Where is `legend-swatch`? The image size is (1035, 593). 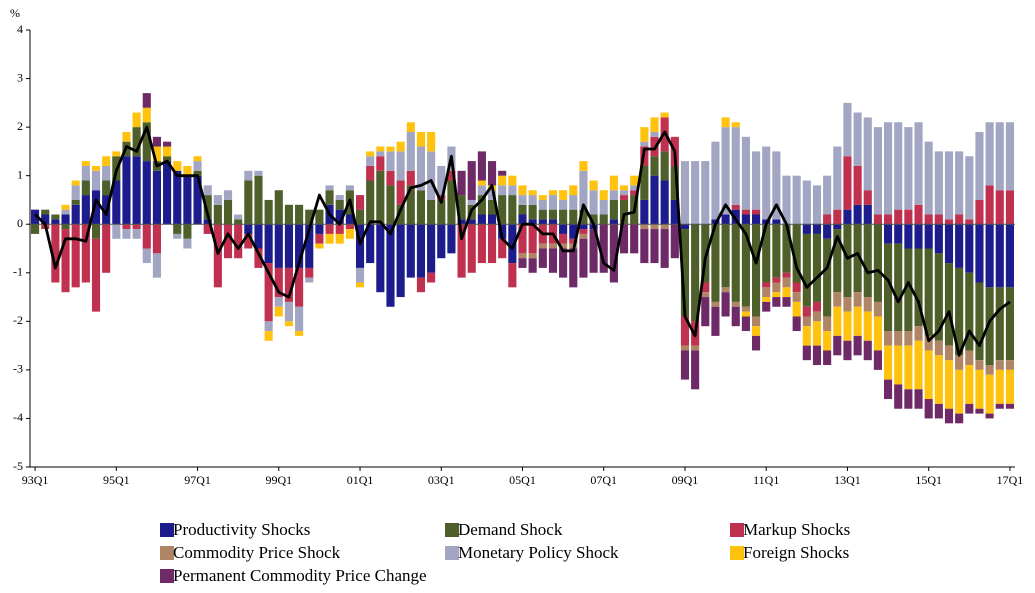 legend-swatch is located at coordinates (167, 576).